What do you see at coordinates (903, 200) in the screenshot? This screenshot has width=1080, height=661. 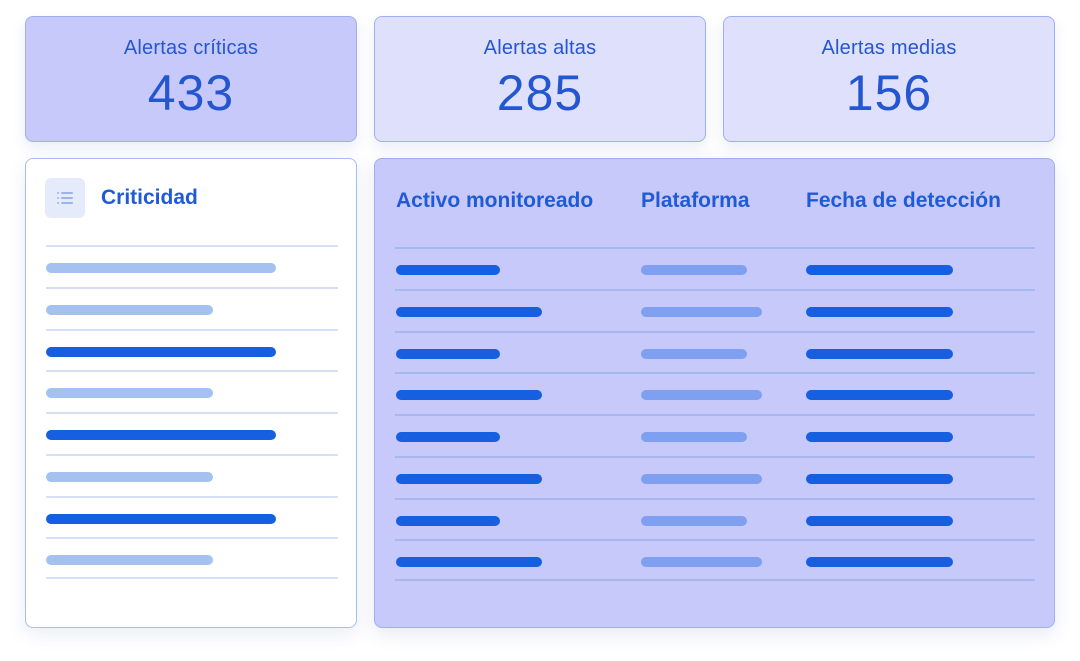 I see `column-header-detection-date: Fecha de detección` at bounding box center [903, 200].